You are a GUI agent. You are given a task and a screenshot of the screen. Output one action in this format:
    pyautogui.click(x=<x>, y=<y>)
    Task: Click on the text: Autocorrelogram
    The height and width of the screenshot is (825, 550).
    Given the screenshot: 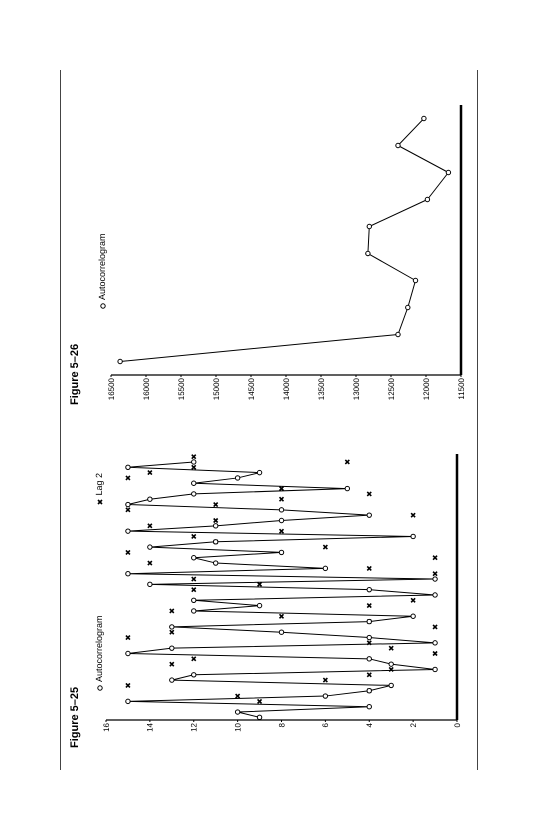 What is the action you would take?
    pyautogui.click(x=102, y=266)
    